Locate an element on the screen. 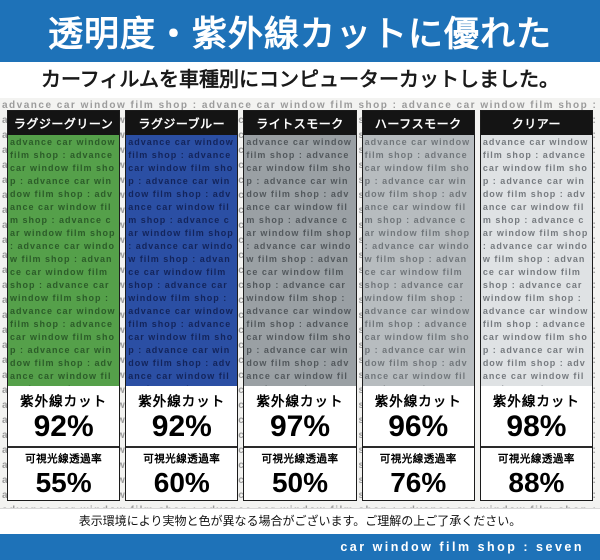 The image size is (600, 560). vlt-value: 76% is located at coordinates (418, 483).